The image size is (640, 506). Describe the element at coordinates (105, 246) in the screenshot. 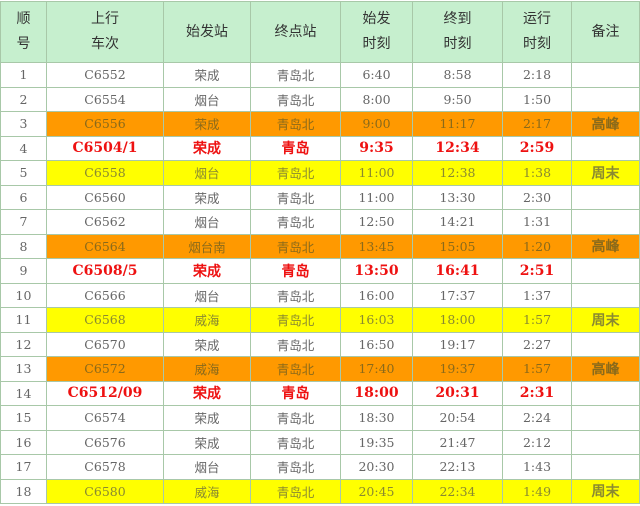

I see `train-cell: C6564` at that location.